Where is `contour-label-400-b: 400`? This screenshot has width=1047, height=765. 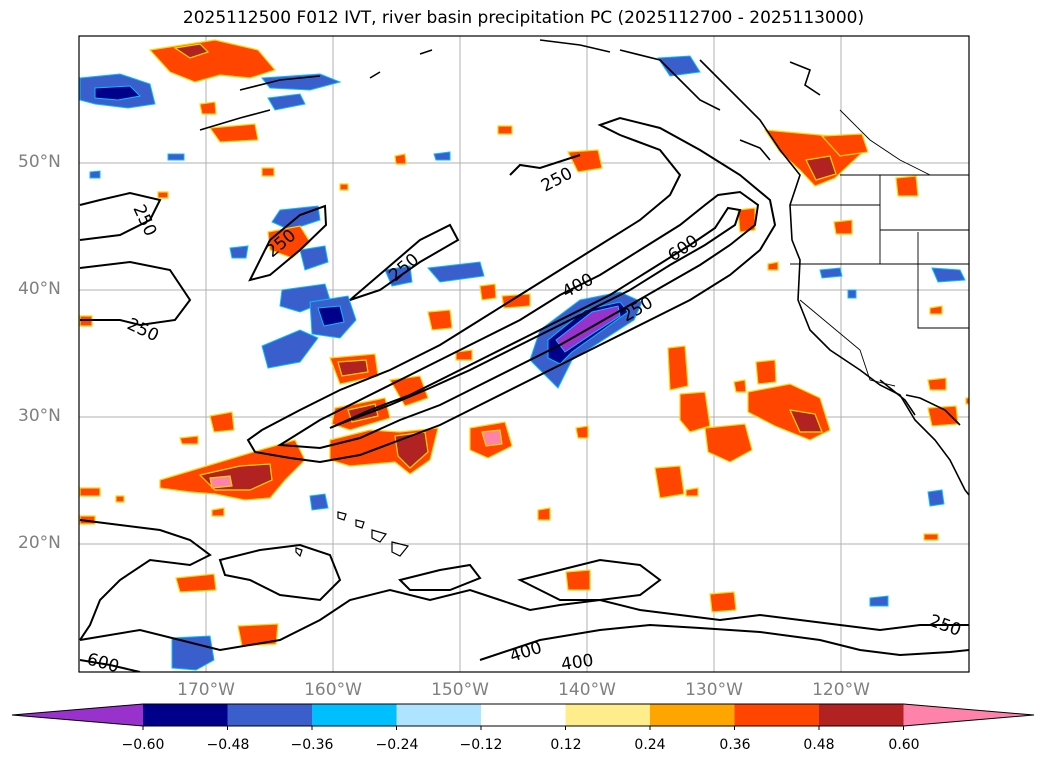
contour-label-400-b: 400 is located at coordinates (525, 652).